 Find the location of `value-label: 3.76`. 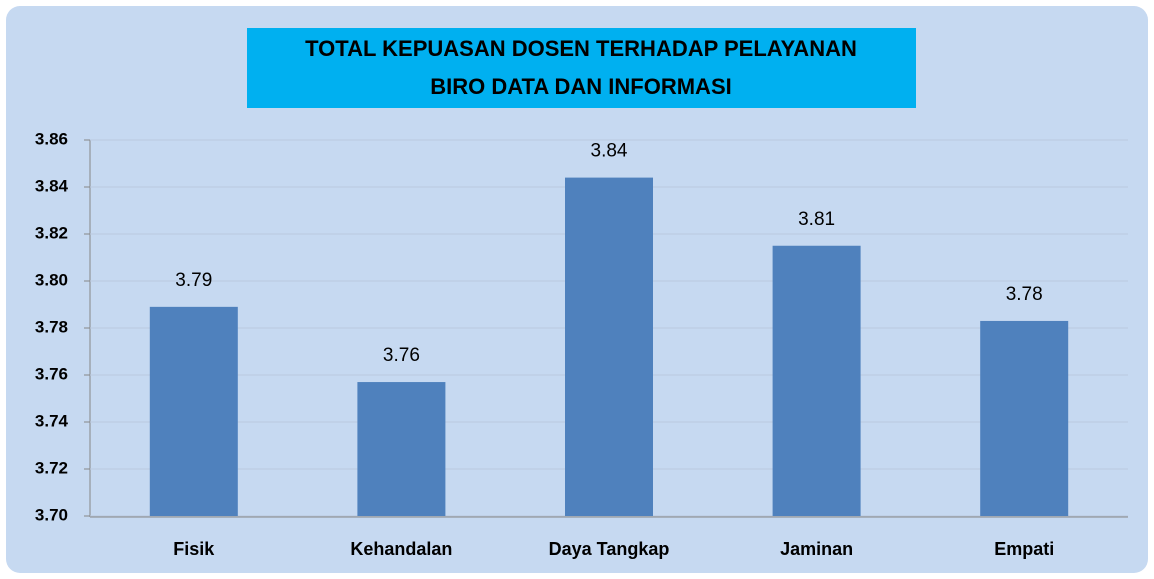

value-label: 3.76 is located at coordinates (401, 355).